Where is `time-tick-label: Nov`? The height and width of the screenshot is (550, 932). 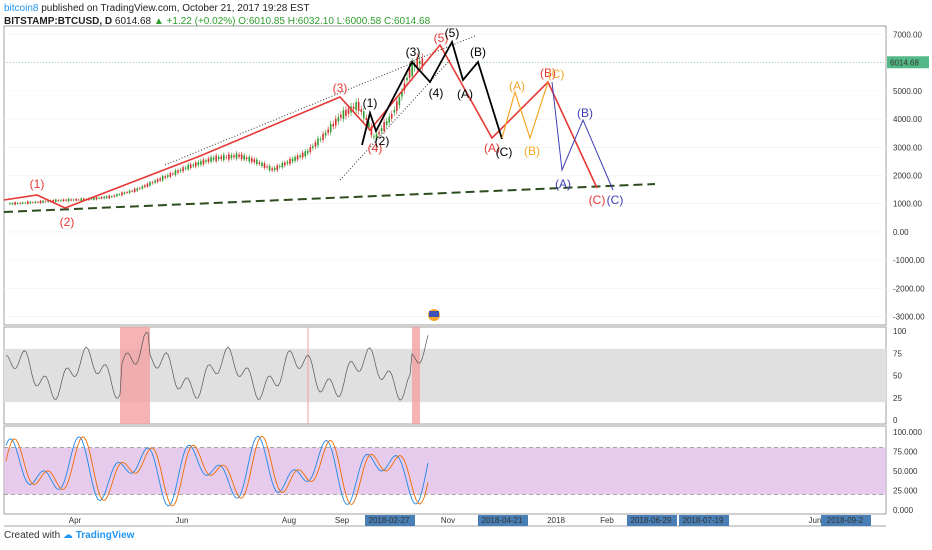
time-tick-label: Nov is located at coordinates (448, 520).